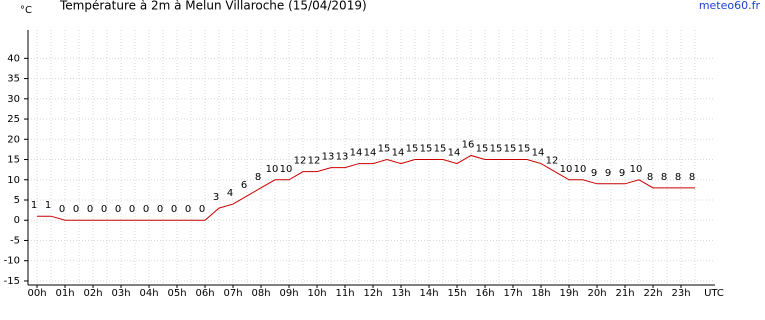  What do you see at coordinates (13, 139) in the screenshot?
I see `y-tick-label: 20` at bounding box center [13, 139].